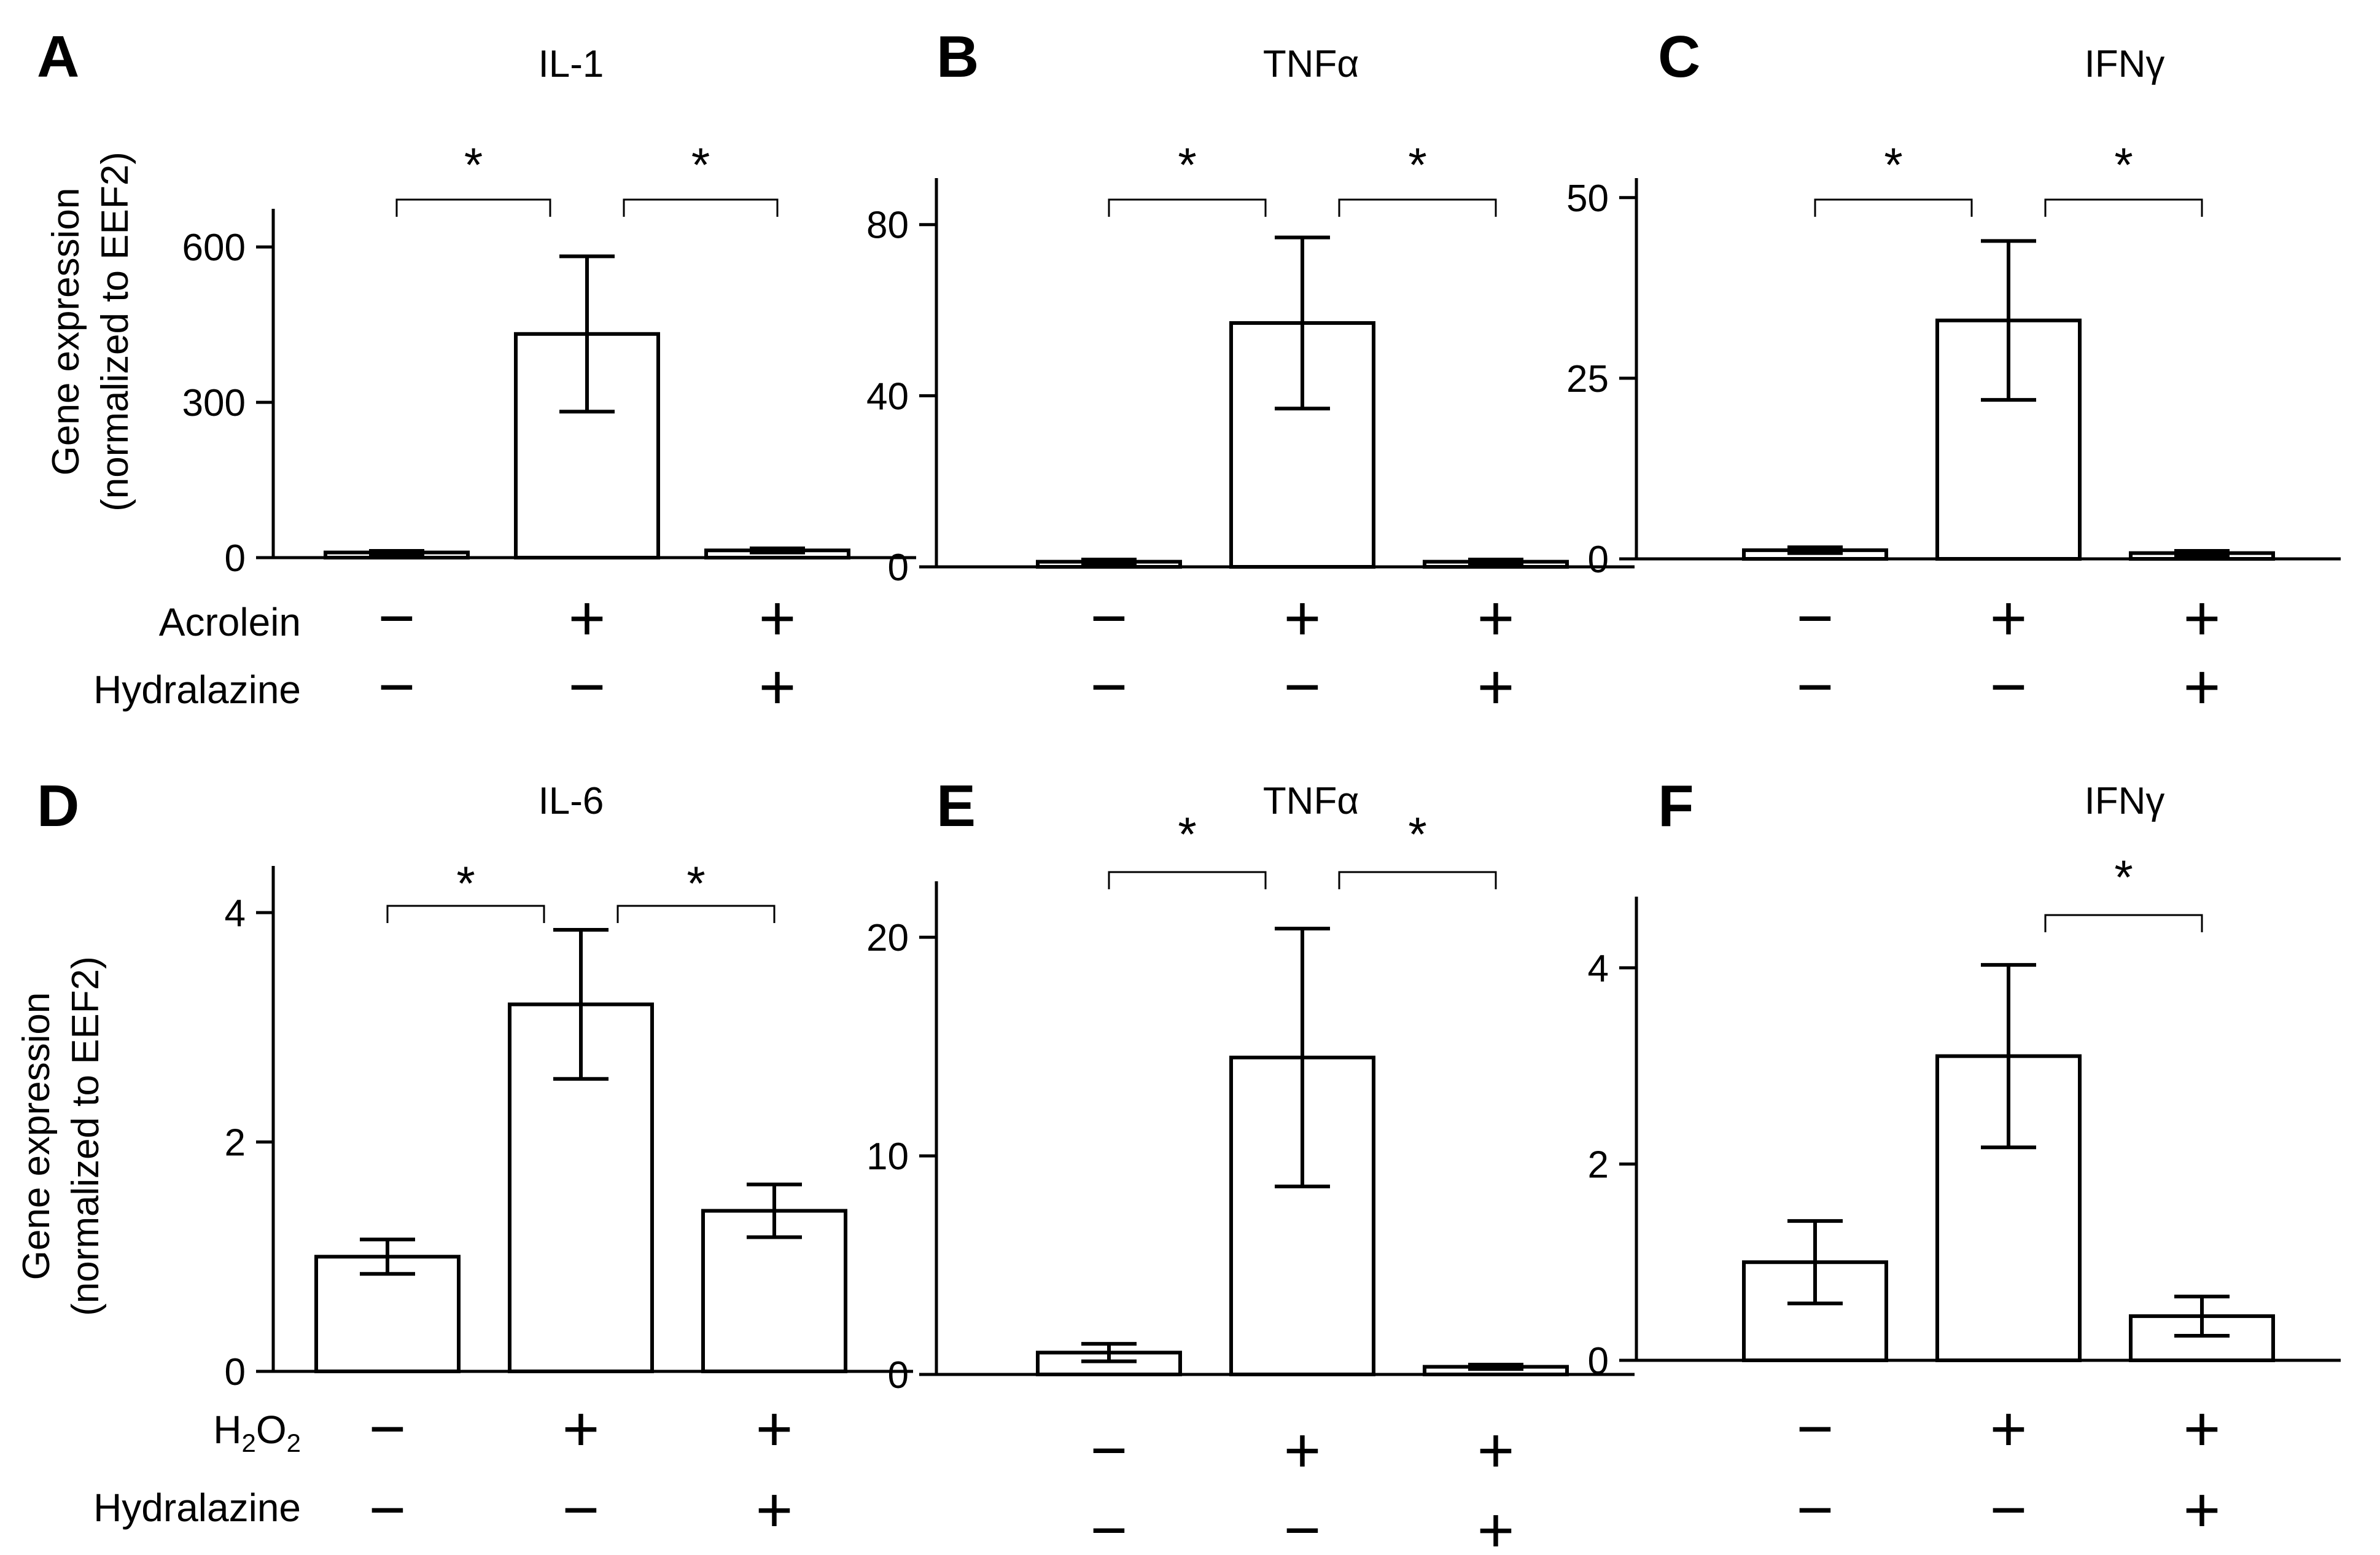  What do you see at coordinates (115, 332) in the screenshot?
I see `y-axis-title-top-line2: (normalized to EEF2)` at bounding box center [115, 332].